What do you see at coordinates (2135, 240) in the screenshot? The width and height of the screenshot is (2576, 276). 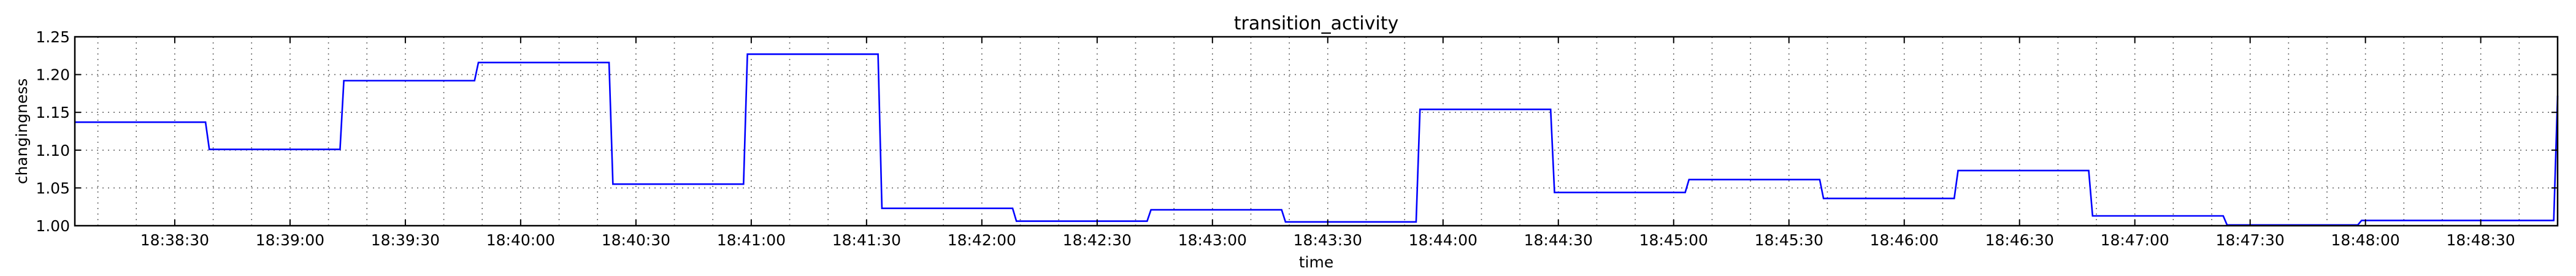 I see `x-tick-label: 18:47:00` at bounding box center [2135, 240].